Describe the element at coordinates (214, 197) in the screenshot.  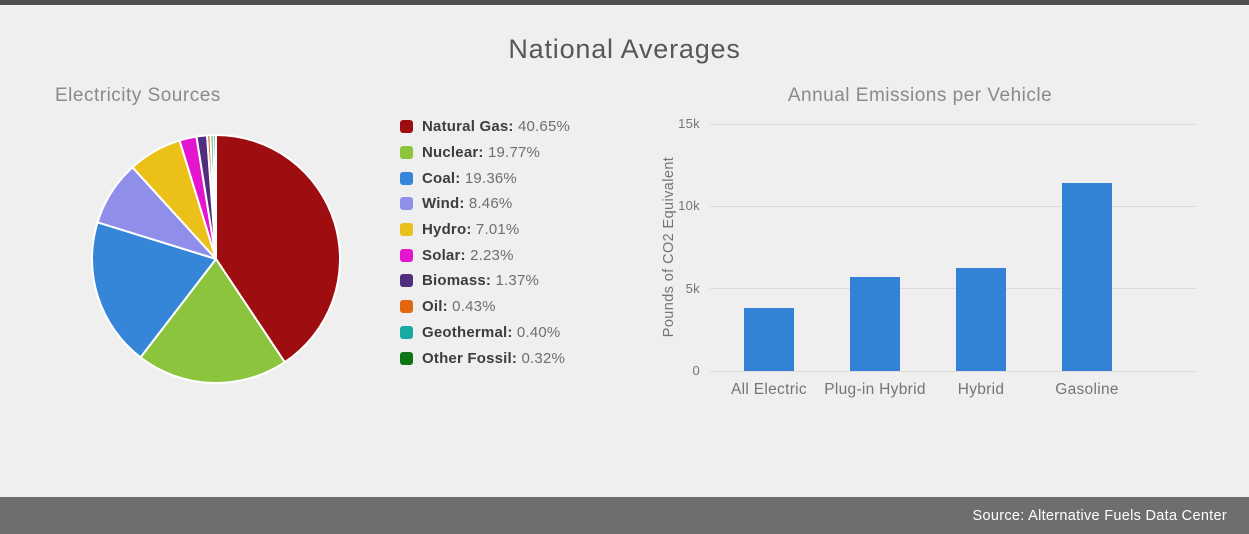
I see `pie-slice-other-fossil` at that location.